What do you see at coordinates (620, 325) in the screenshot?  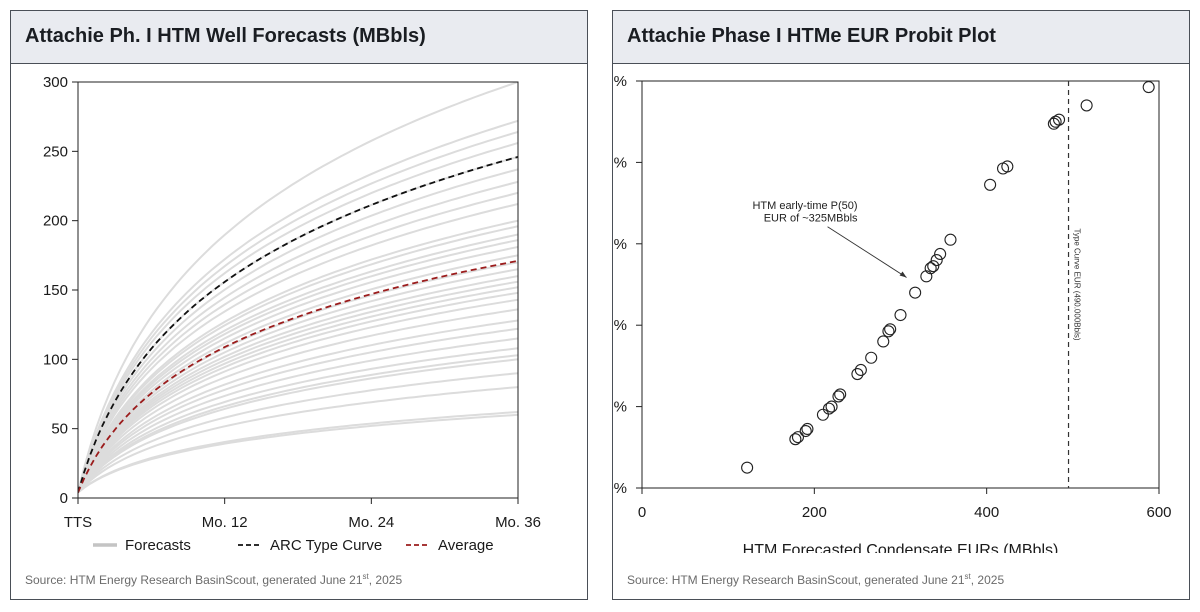 I see `probit-ytick-label-2: 40%` at bounding box center [620, 325].